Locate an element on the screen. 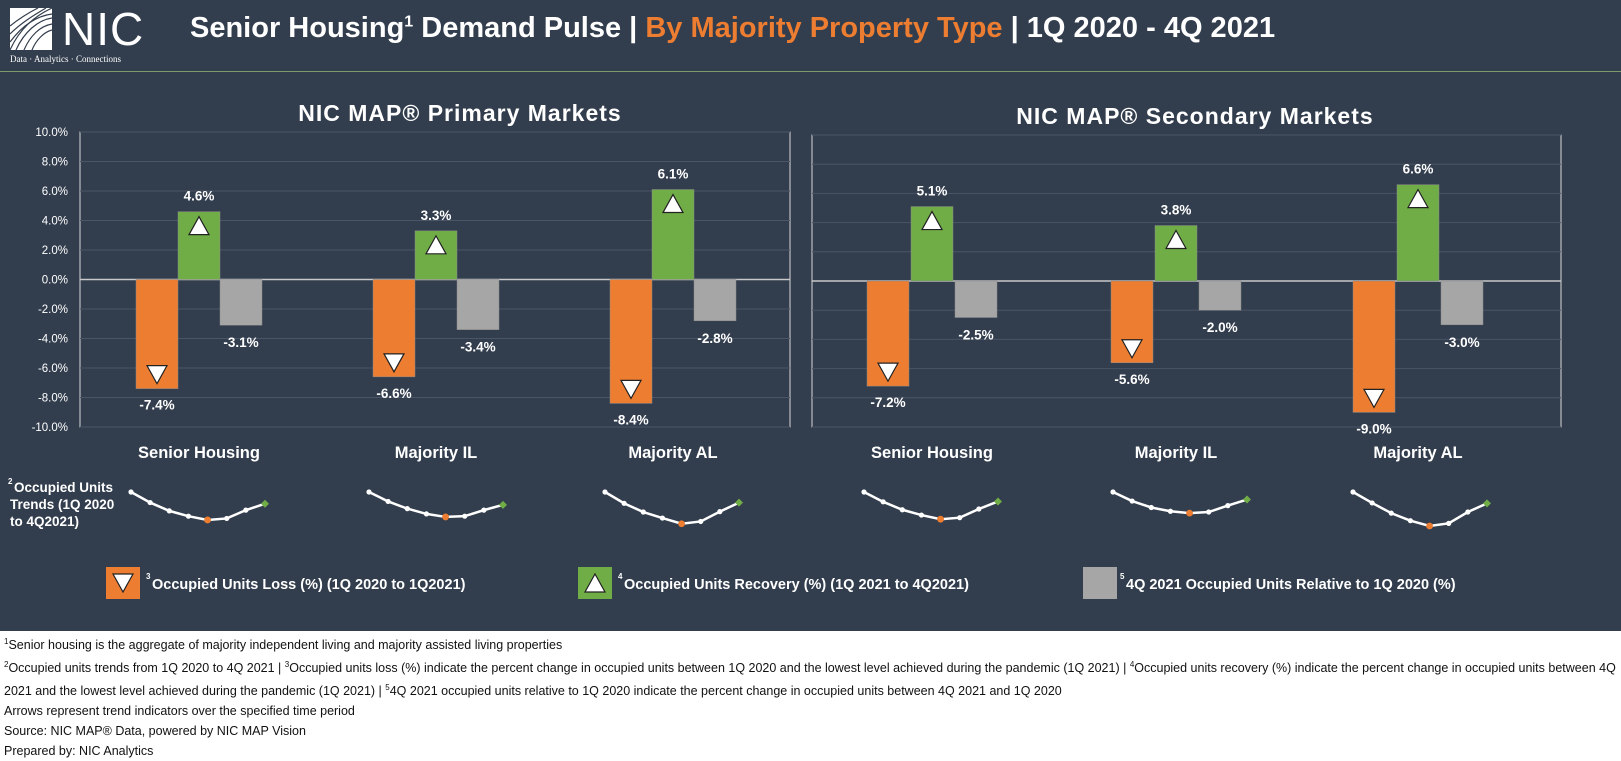 The image size is (1621, 761). y-tick-label: 8.0% is located at coordinates (55, 163).